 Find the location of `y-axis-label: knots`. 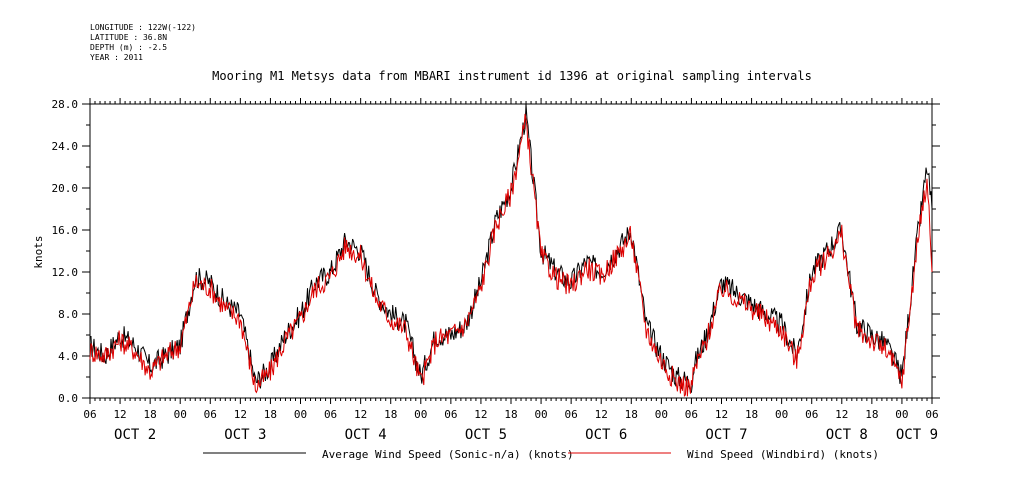

y-axis-label: knots is located at coordinates (38, 251).